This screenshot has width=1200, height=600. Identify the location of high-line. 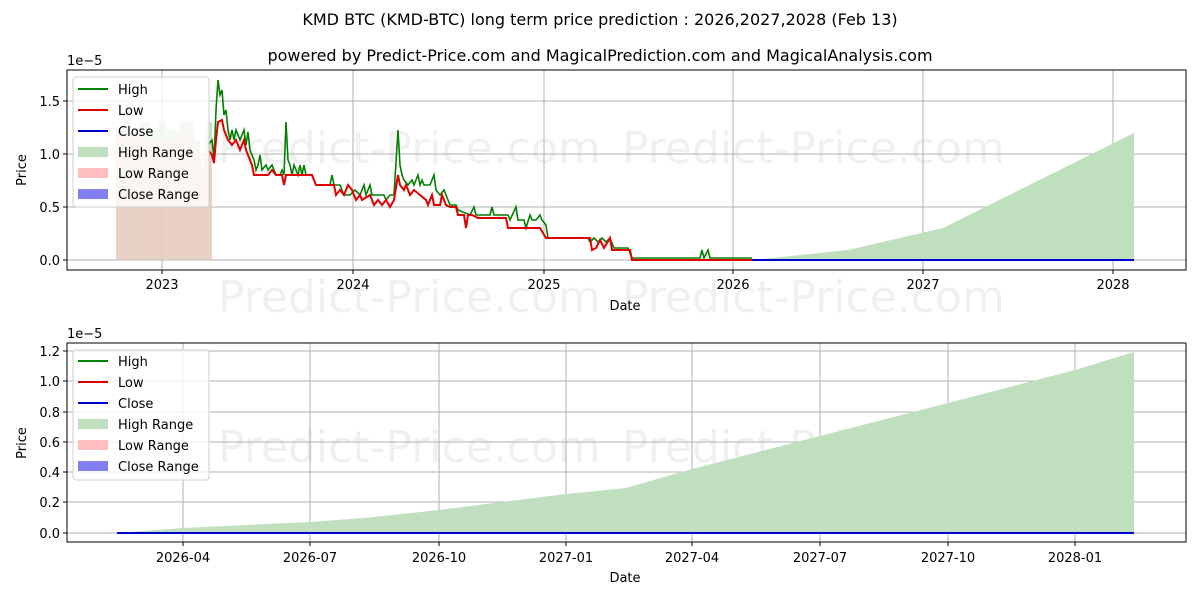
(479, 170).